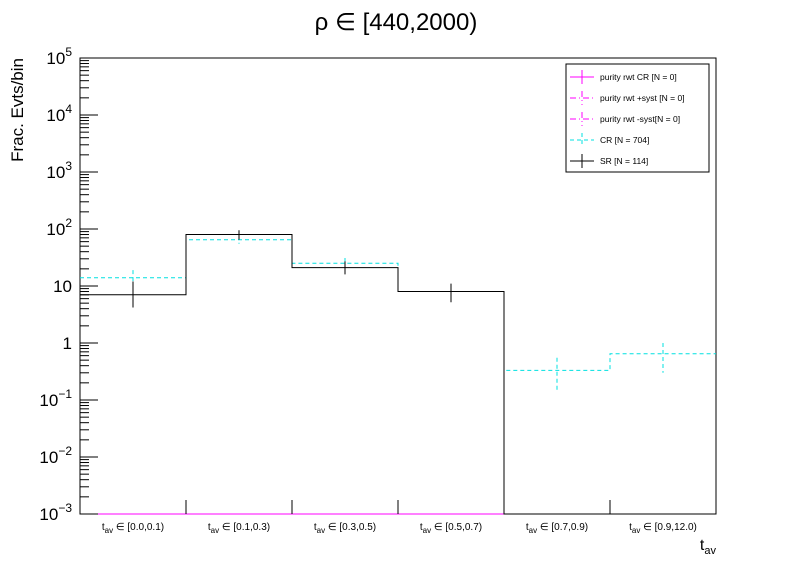 The image size is (796, 572). Describe the element at coordinates (562, 527) in the screenshot. I see `x-tick-label-range: ∈ [0.7,0.9)` at that location.